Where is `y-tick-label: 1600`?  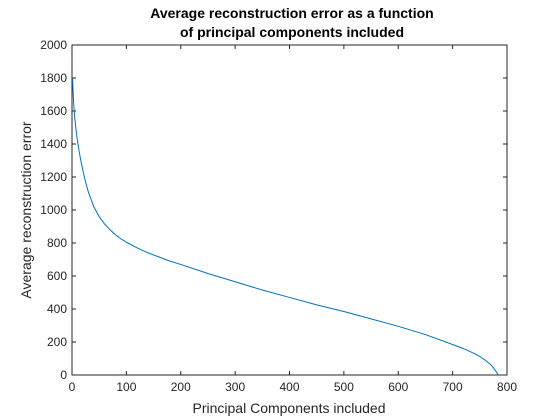
y-tick-label: 1600 is located at coordinates (53, 111).